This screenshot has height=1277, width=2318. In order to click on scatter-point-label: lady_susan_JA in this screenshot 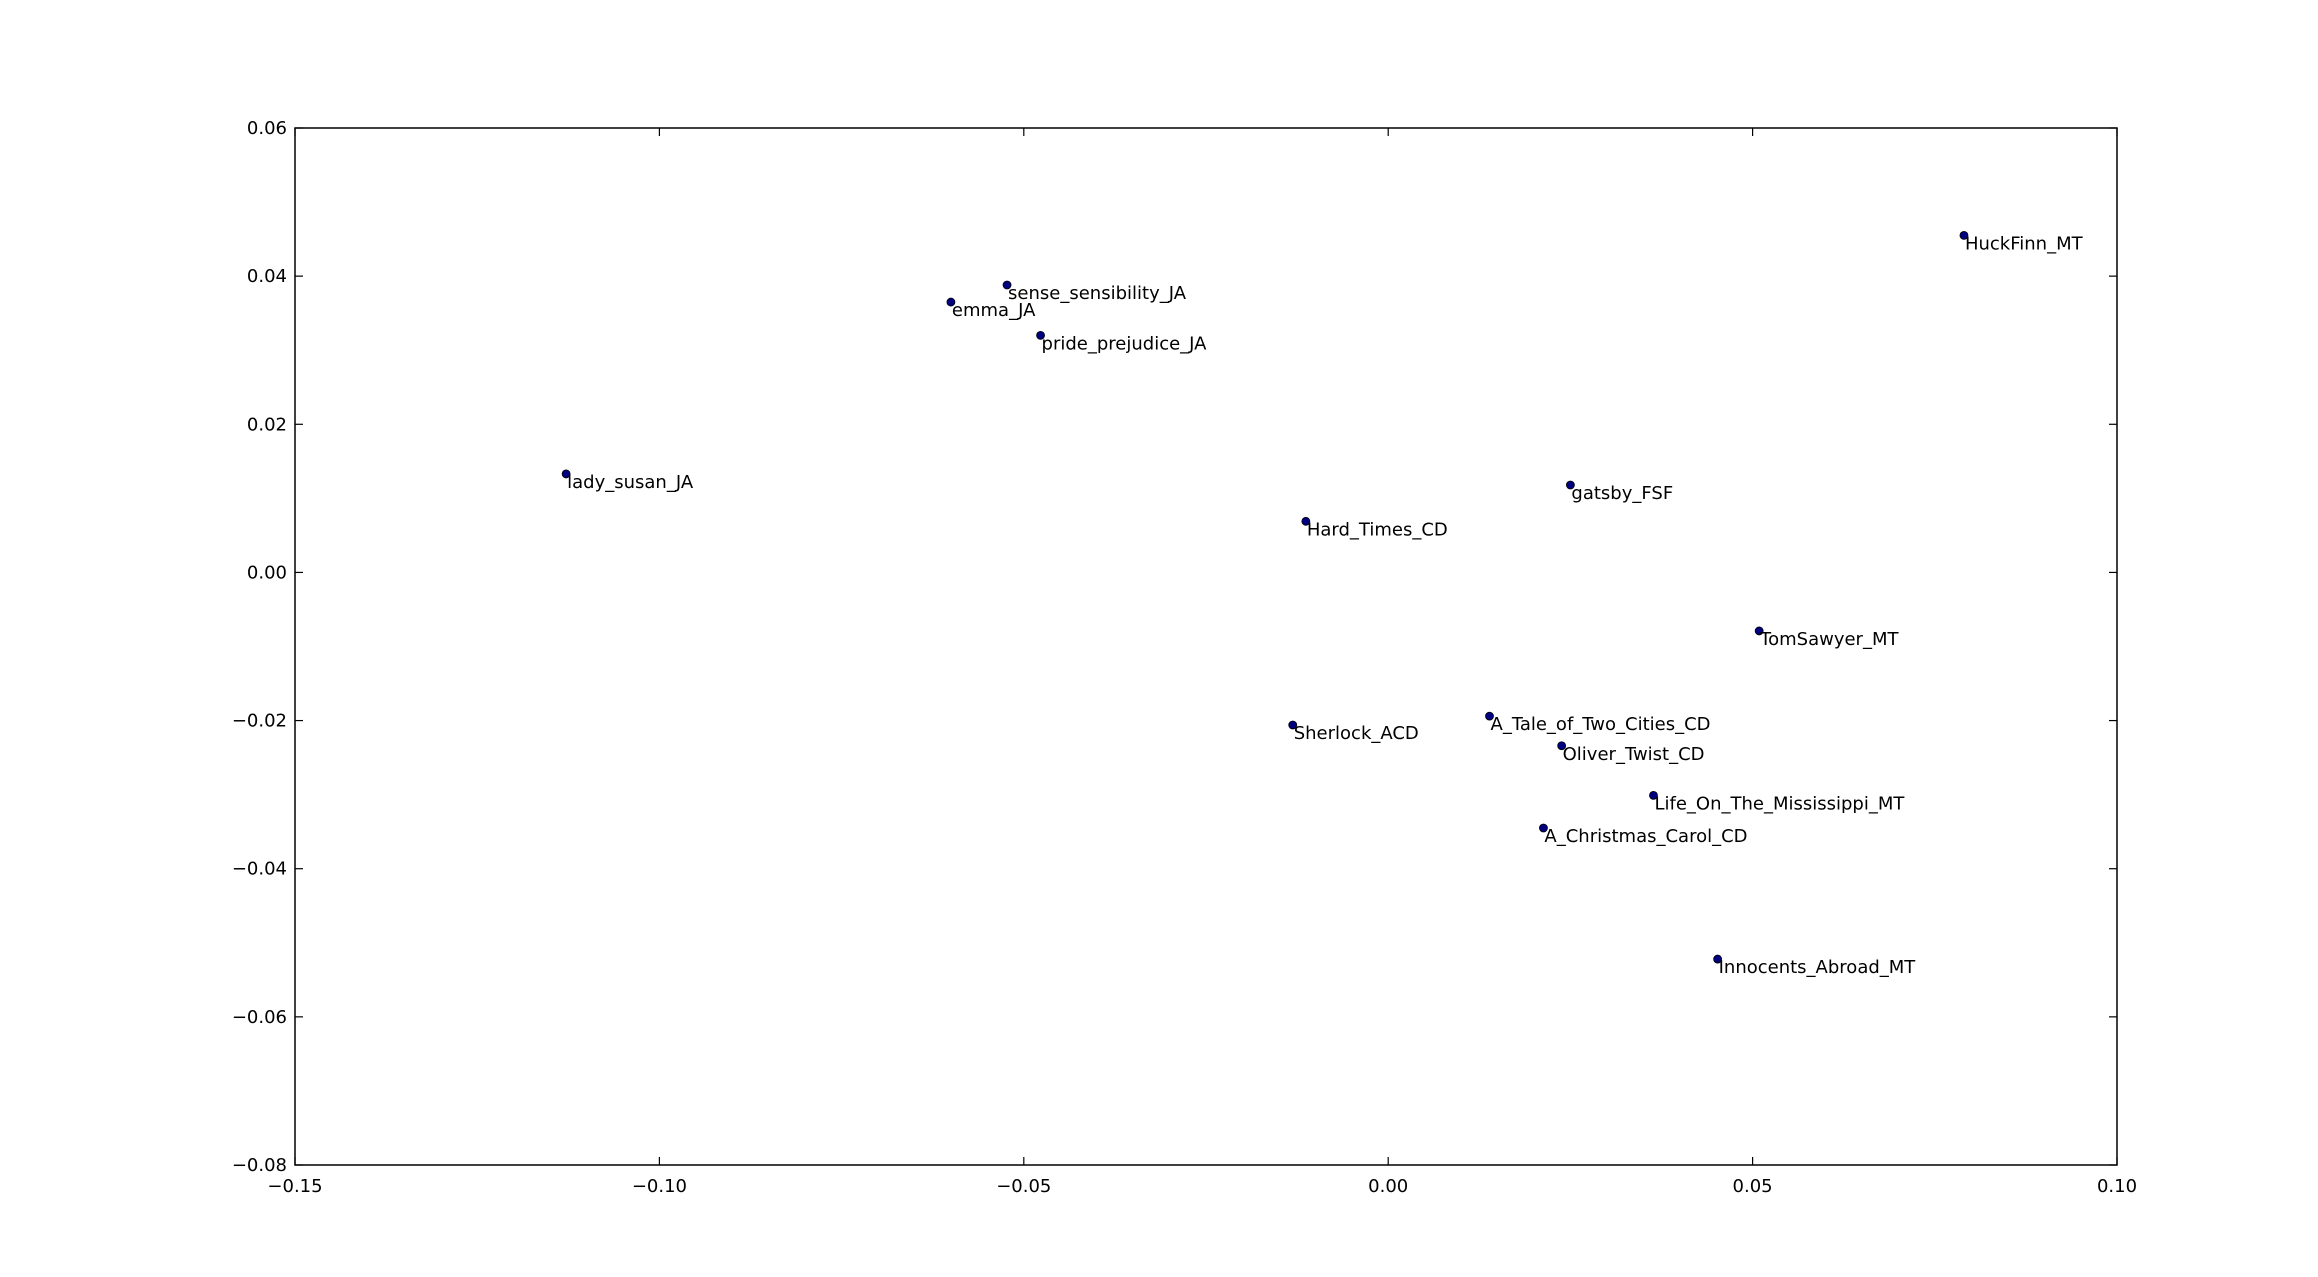, I will do `click(630, 482)`.